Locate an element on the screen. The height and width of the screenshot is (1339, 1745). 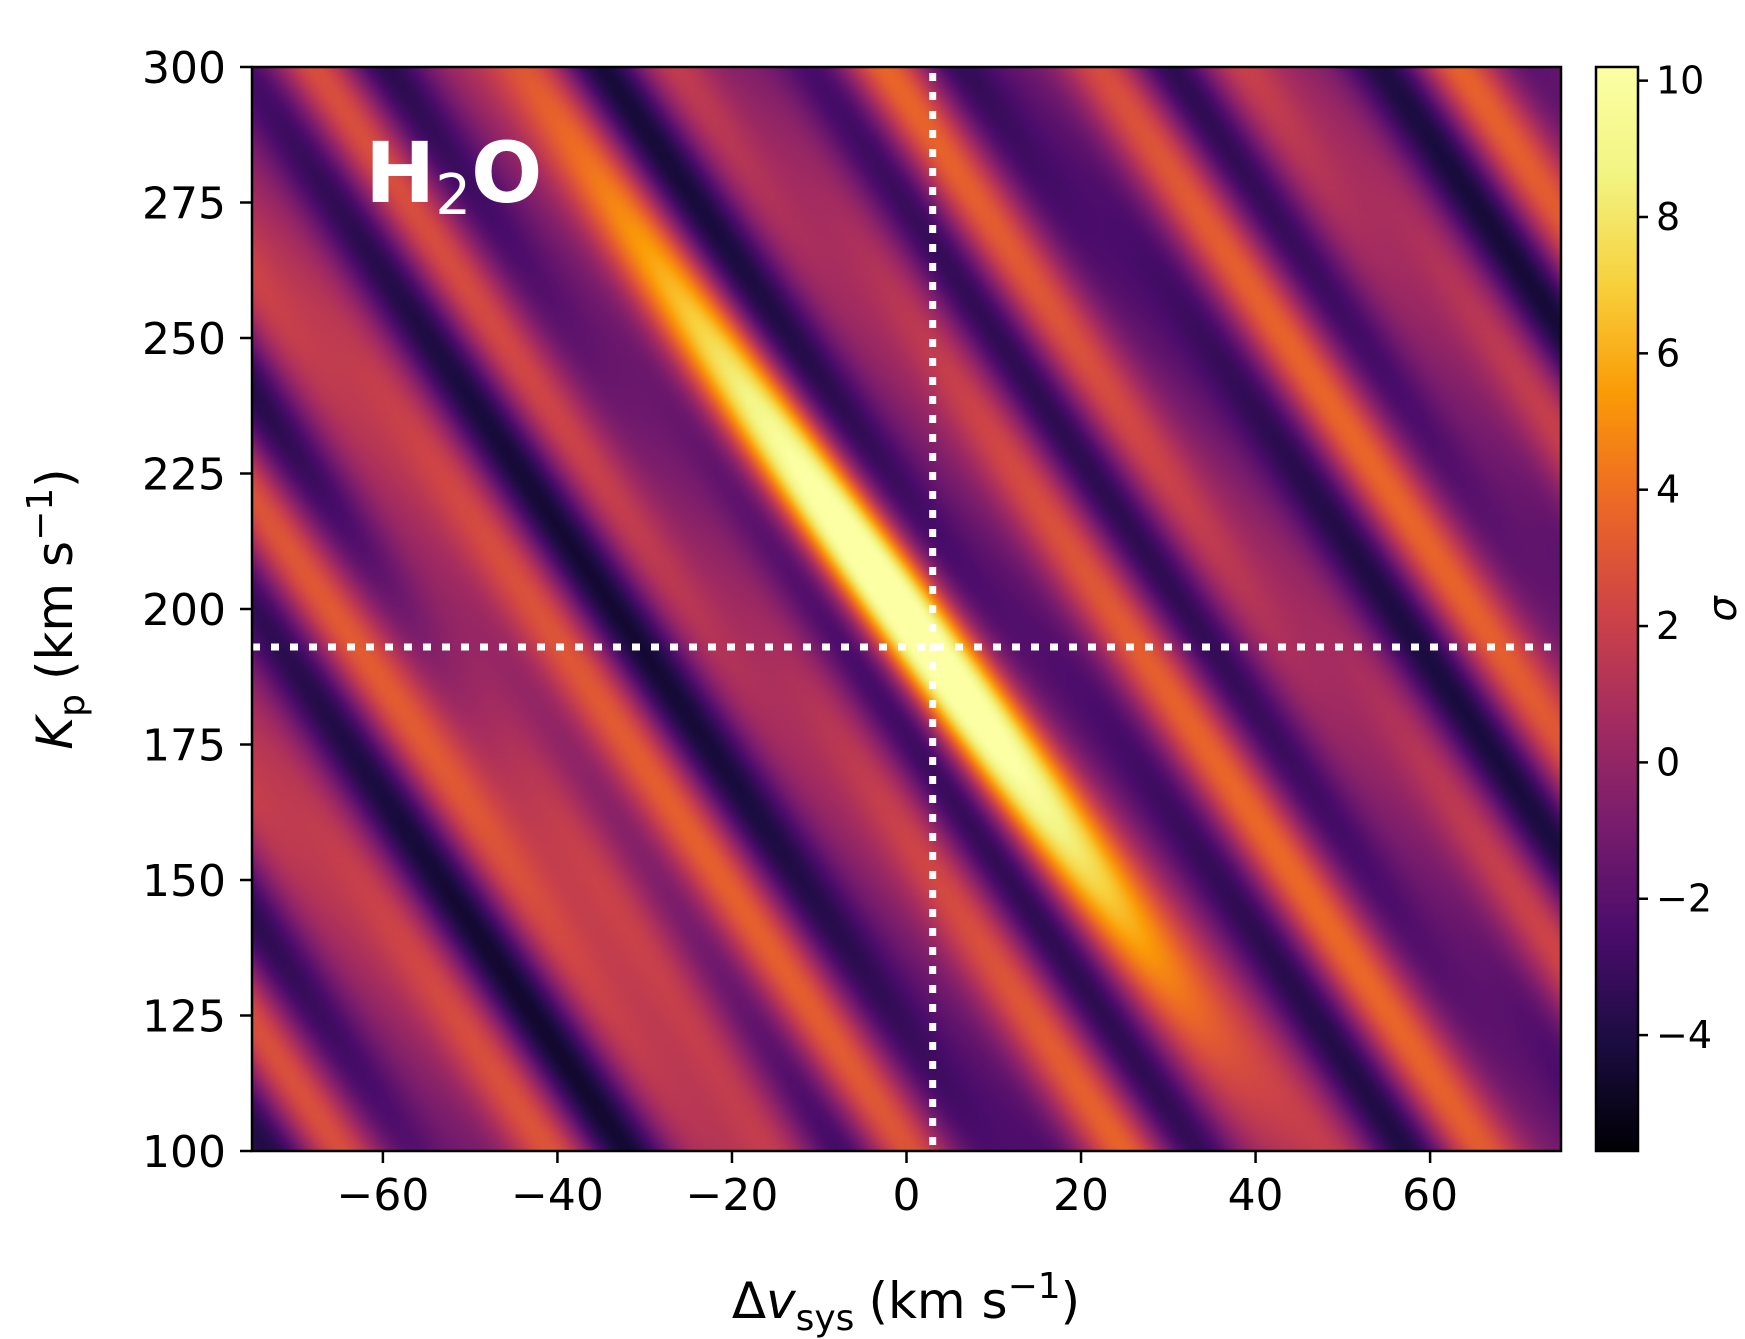
y-tick-label: 200 is located at coordinates (184, 610).